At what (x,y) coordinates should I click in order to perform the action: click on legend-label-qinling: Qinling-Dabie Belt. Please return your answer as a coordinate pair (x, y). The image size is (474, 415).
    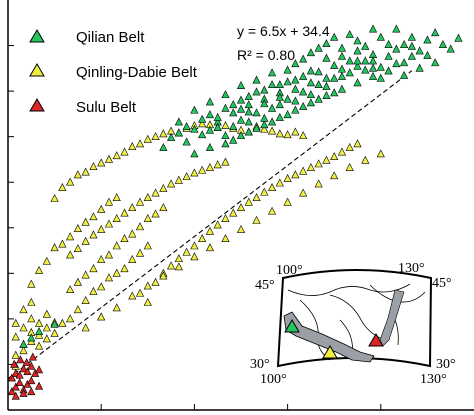
    Looking at the image, I should click on (137, 72).